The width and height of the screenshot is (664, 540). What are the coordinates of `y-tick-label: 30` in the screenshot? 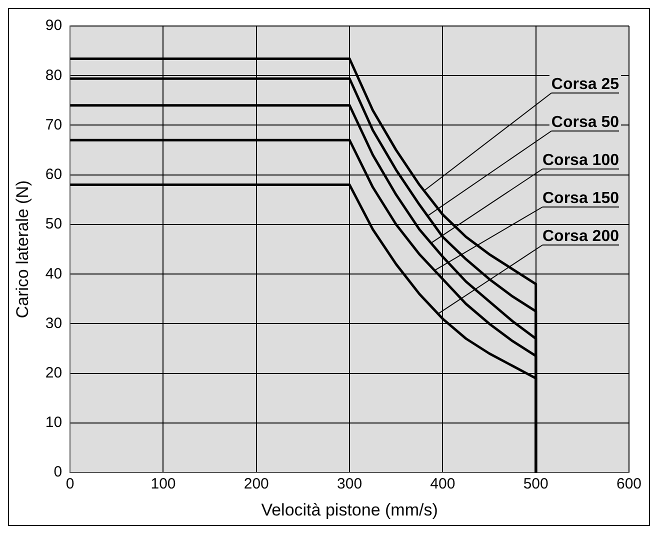 It's located at (53, 323).